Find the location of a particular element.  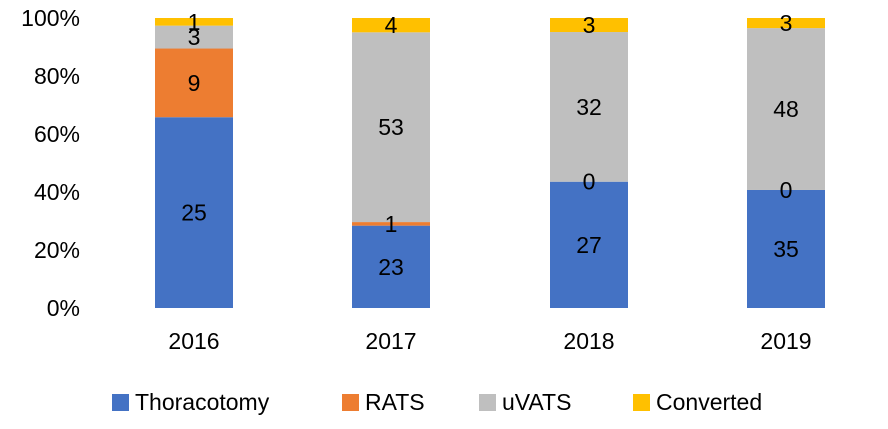

legend-label-uvats: uVATS is located at coordinates (536, 402).